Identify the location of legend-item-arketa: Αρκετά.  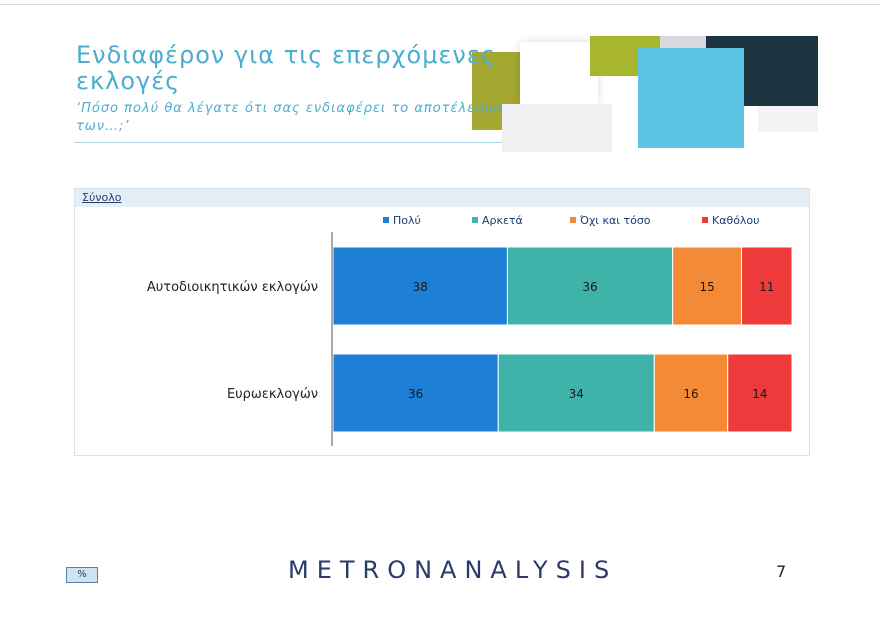
(497, 220).